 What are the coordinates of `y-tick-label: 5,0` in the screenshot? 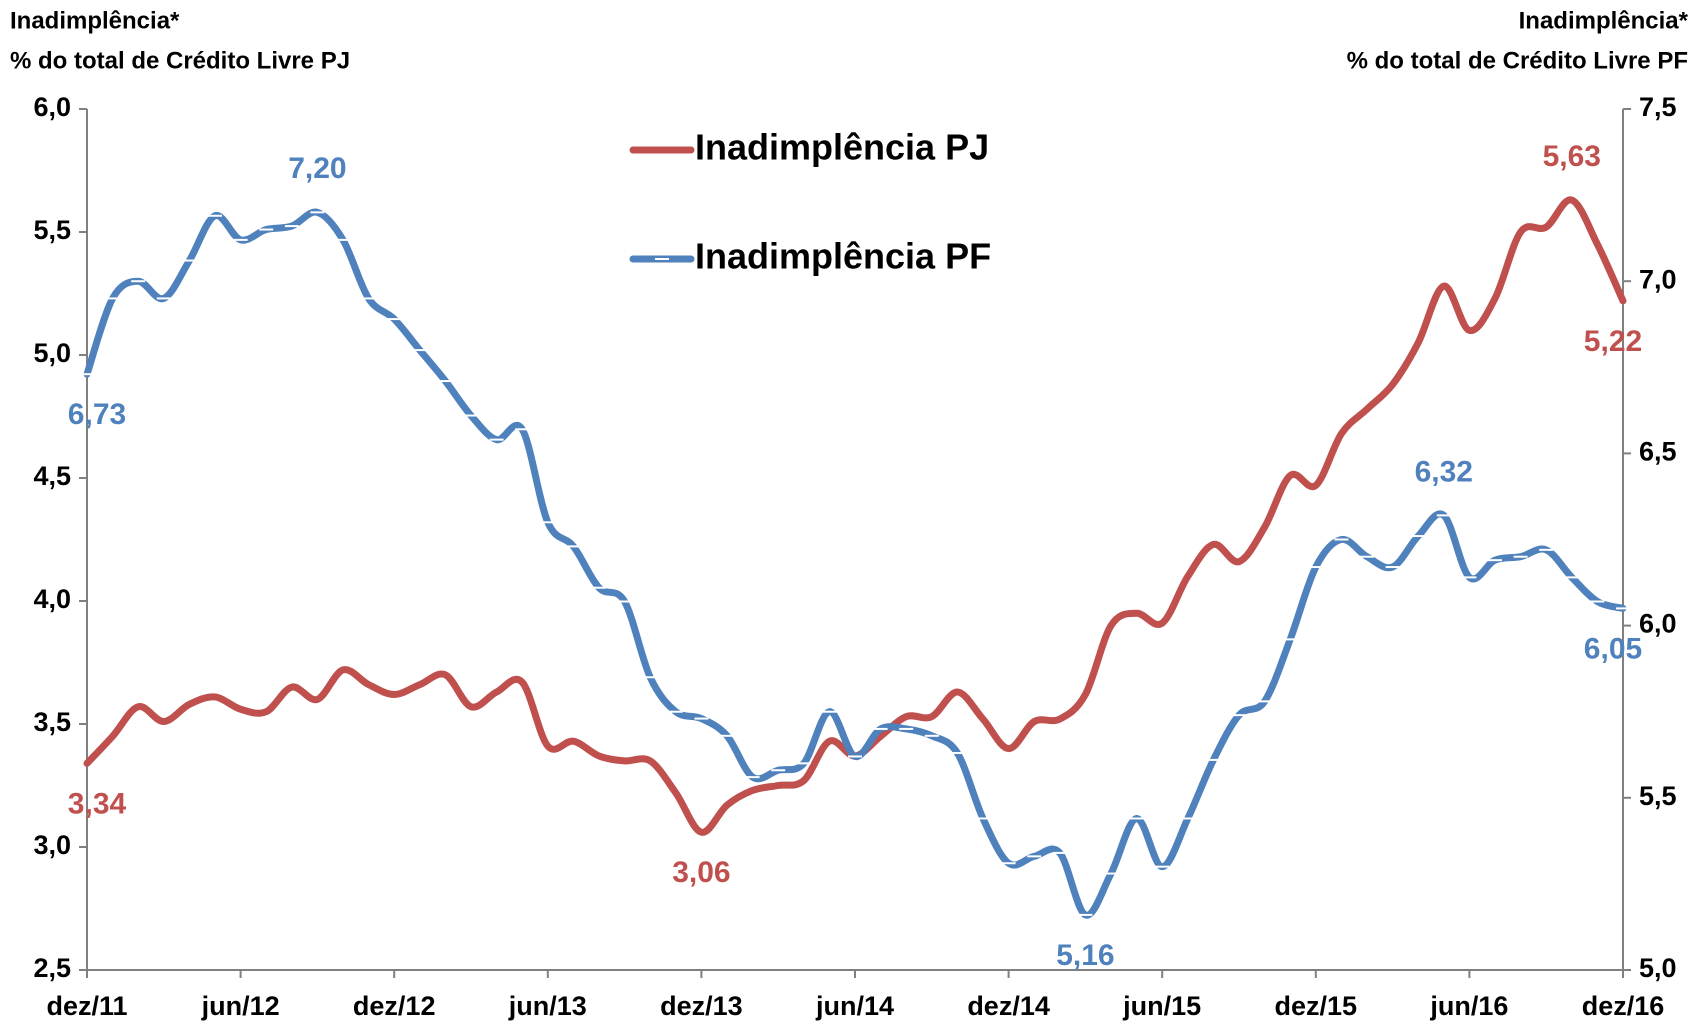 It's located at (52, 353).